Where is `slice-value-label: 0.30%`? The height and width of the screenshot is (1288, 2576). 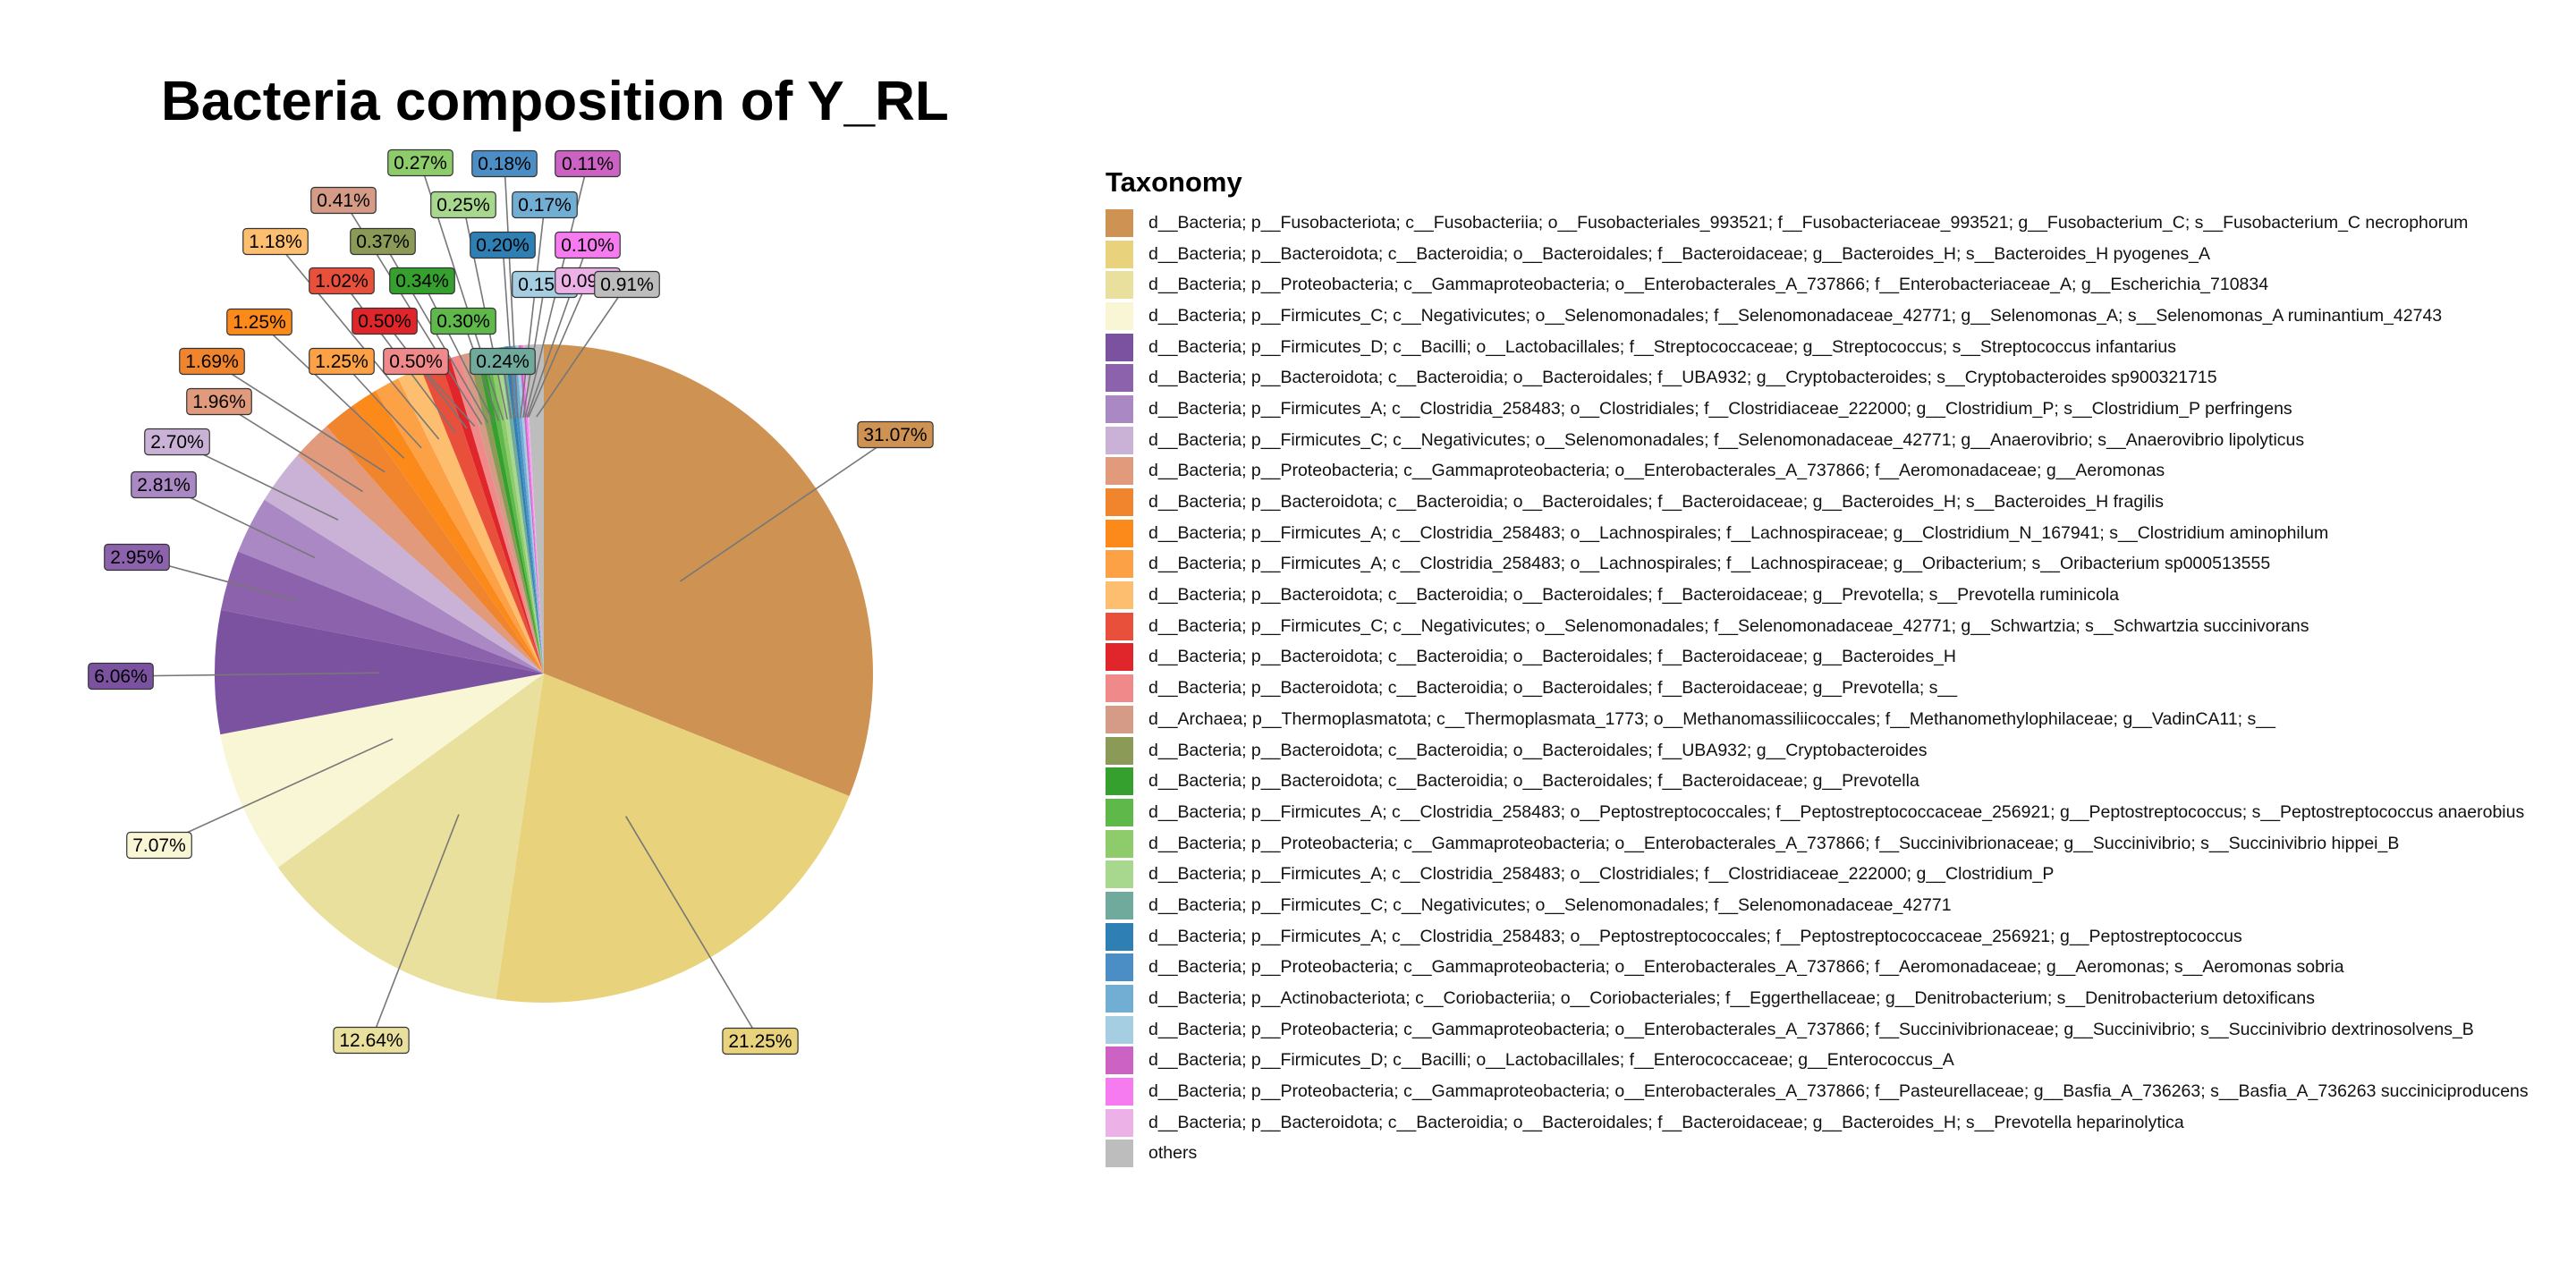 slice-value-label: 0.30% is located at coordinates (463, 321).